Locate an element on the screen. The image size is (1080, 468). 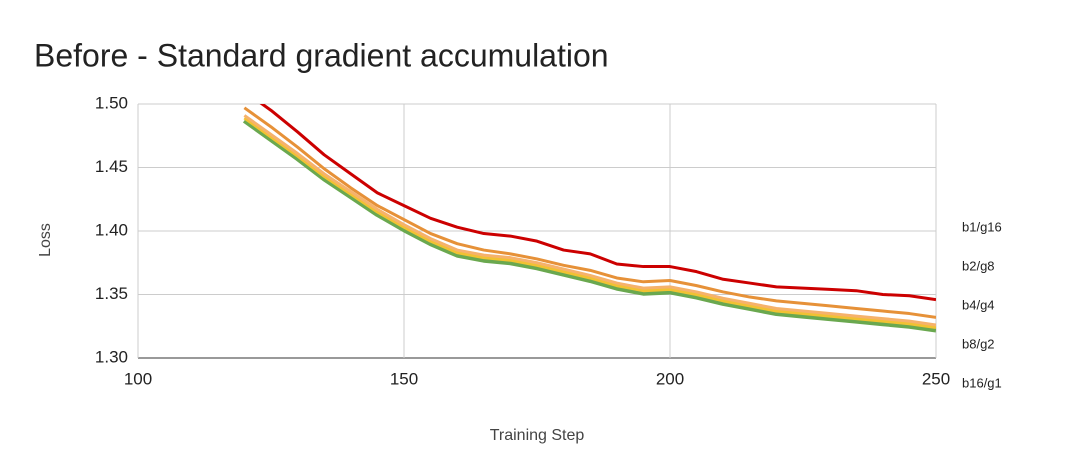
legend-label: b2/g8 is located at coordinates (978, 265).